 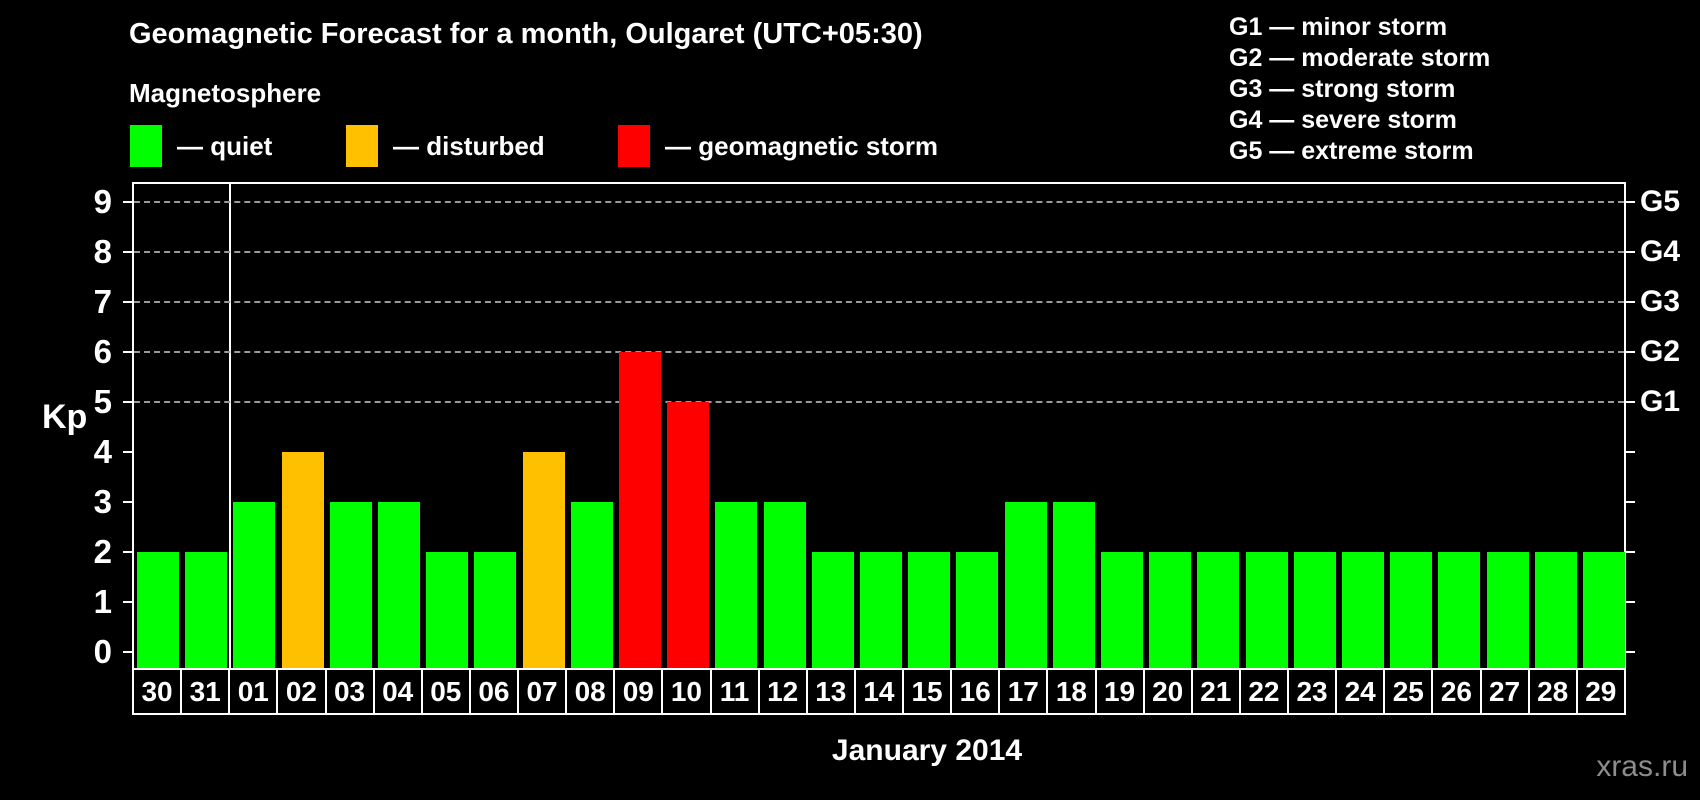 What do you see at coordinates (927, 750) in the screenshot?
I see `x-axis-month-label: January 2014` at bounding box center [927, 750].